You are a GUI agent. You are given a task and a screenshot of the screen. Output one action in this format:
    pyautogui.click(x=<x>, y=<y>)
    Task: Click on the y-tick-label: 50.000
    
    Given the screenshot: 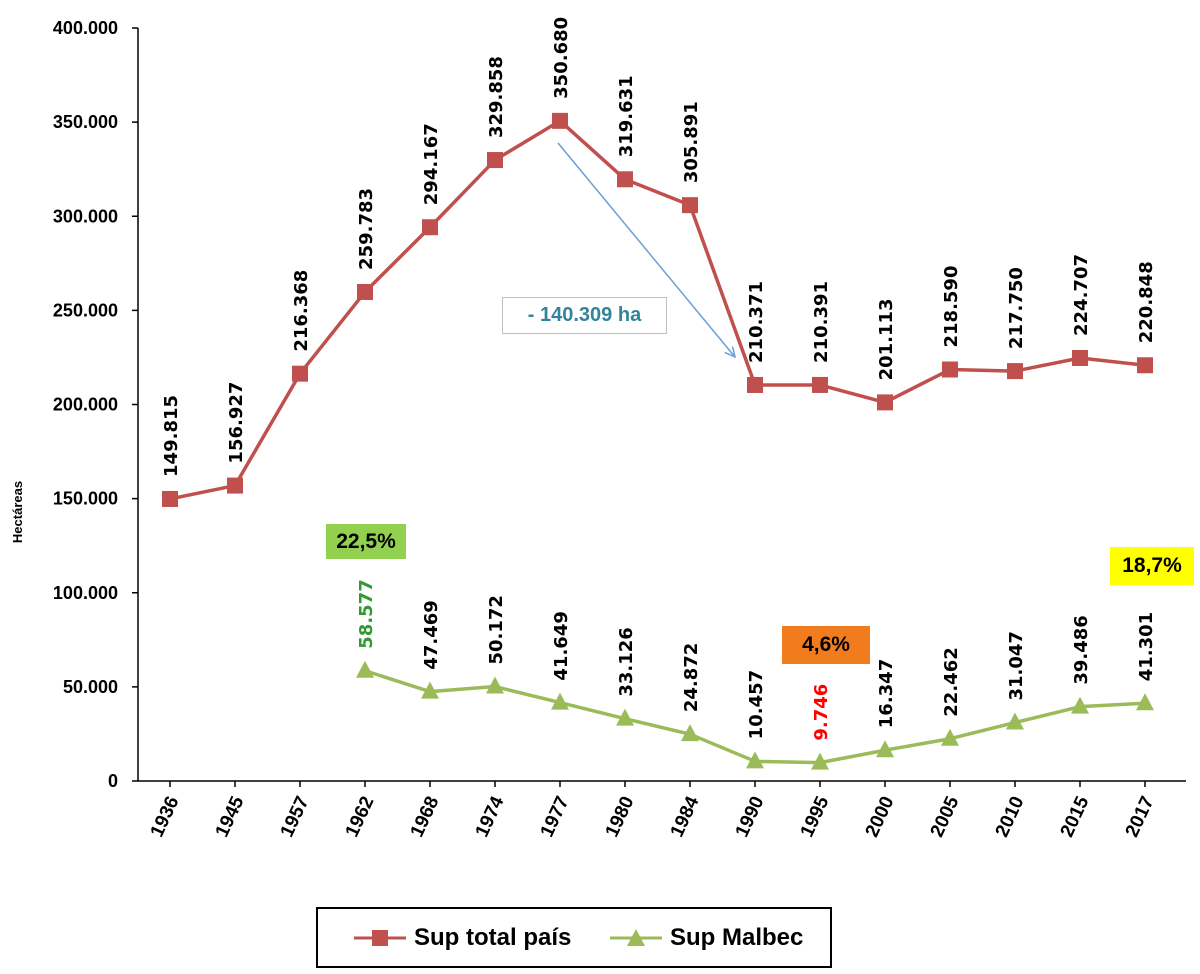 What is the action you would take?
    pyautogui.click(x=90, y=687)
    